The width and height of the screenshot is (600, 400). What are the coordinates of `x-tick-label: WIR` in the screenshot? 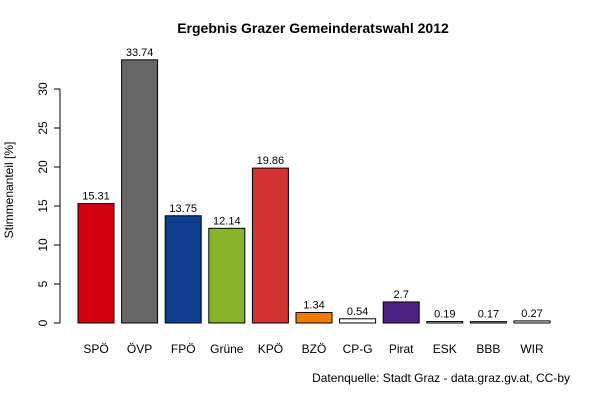 It's located at (532, 349).